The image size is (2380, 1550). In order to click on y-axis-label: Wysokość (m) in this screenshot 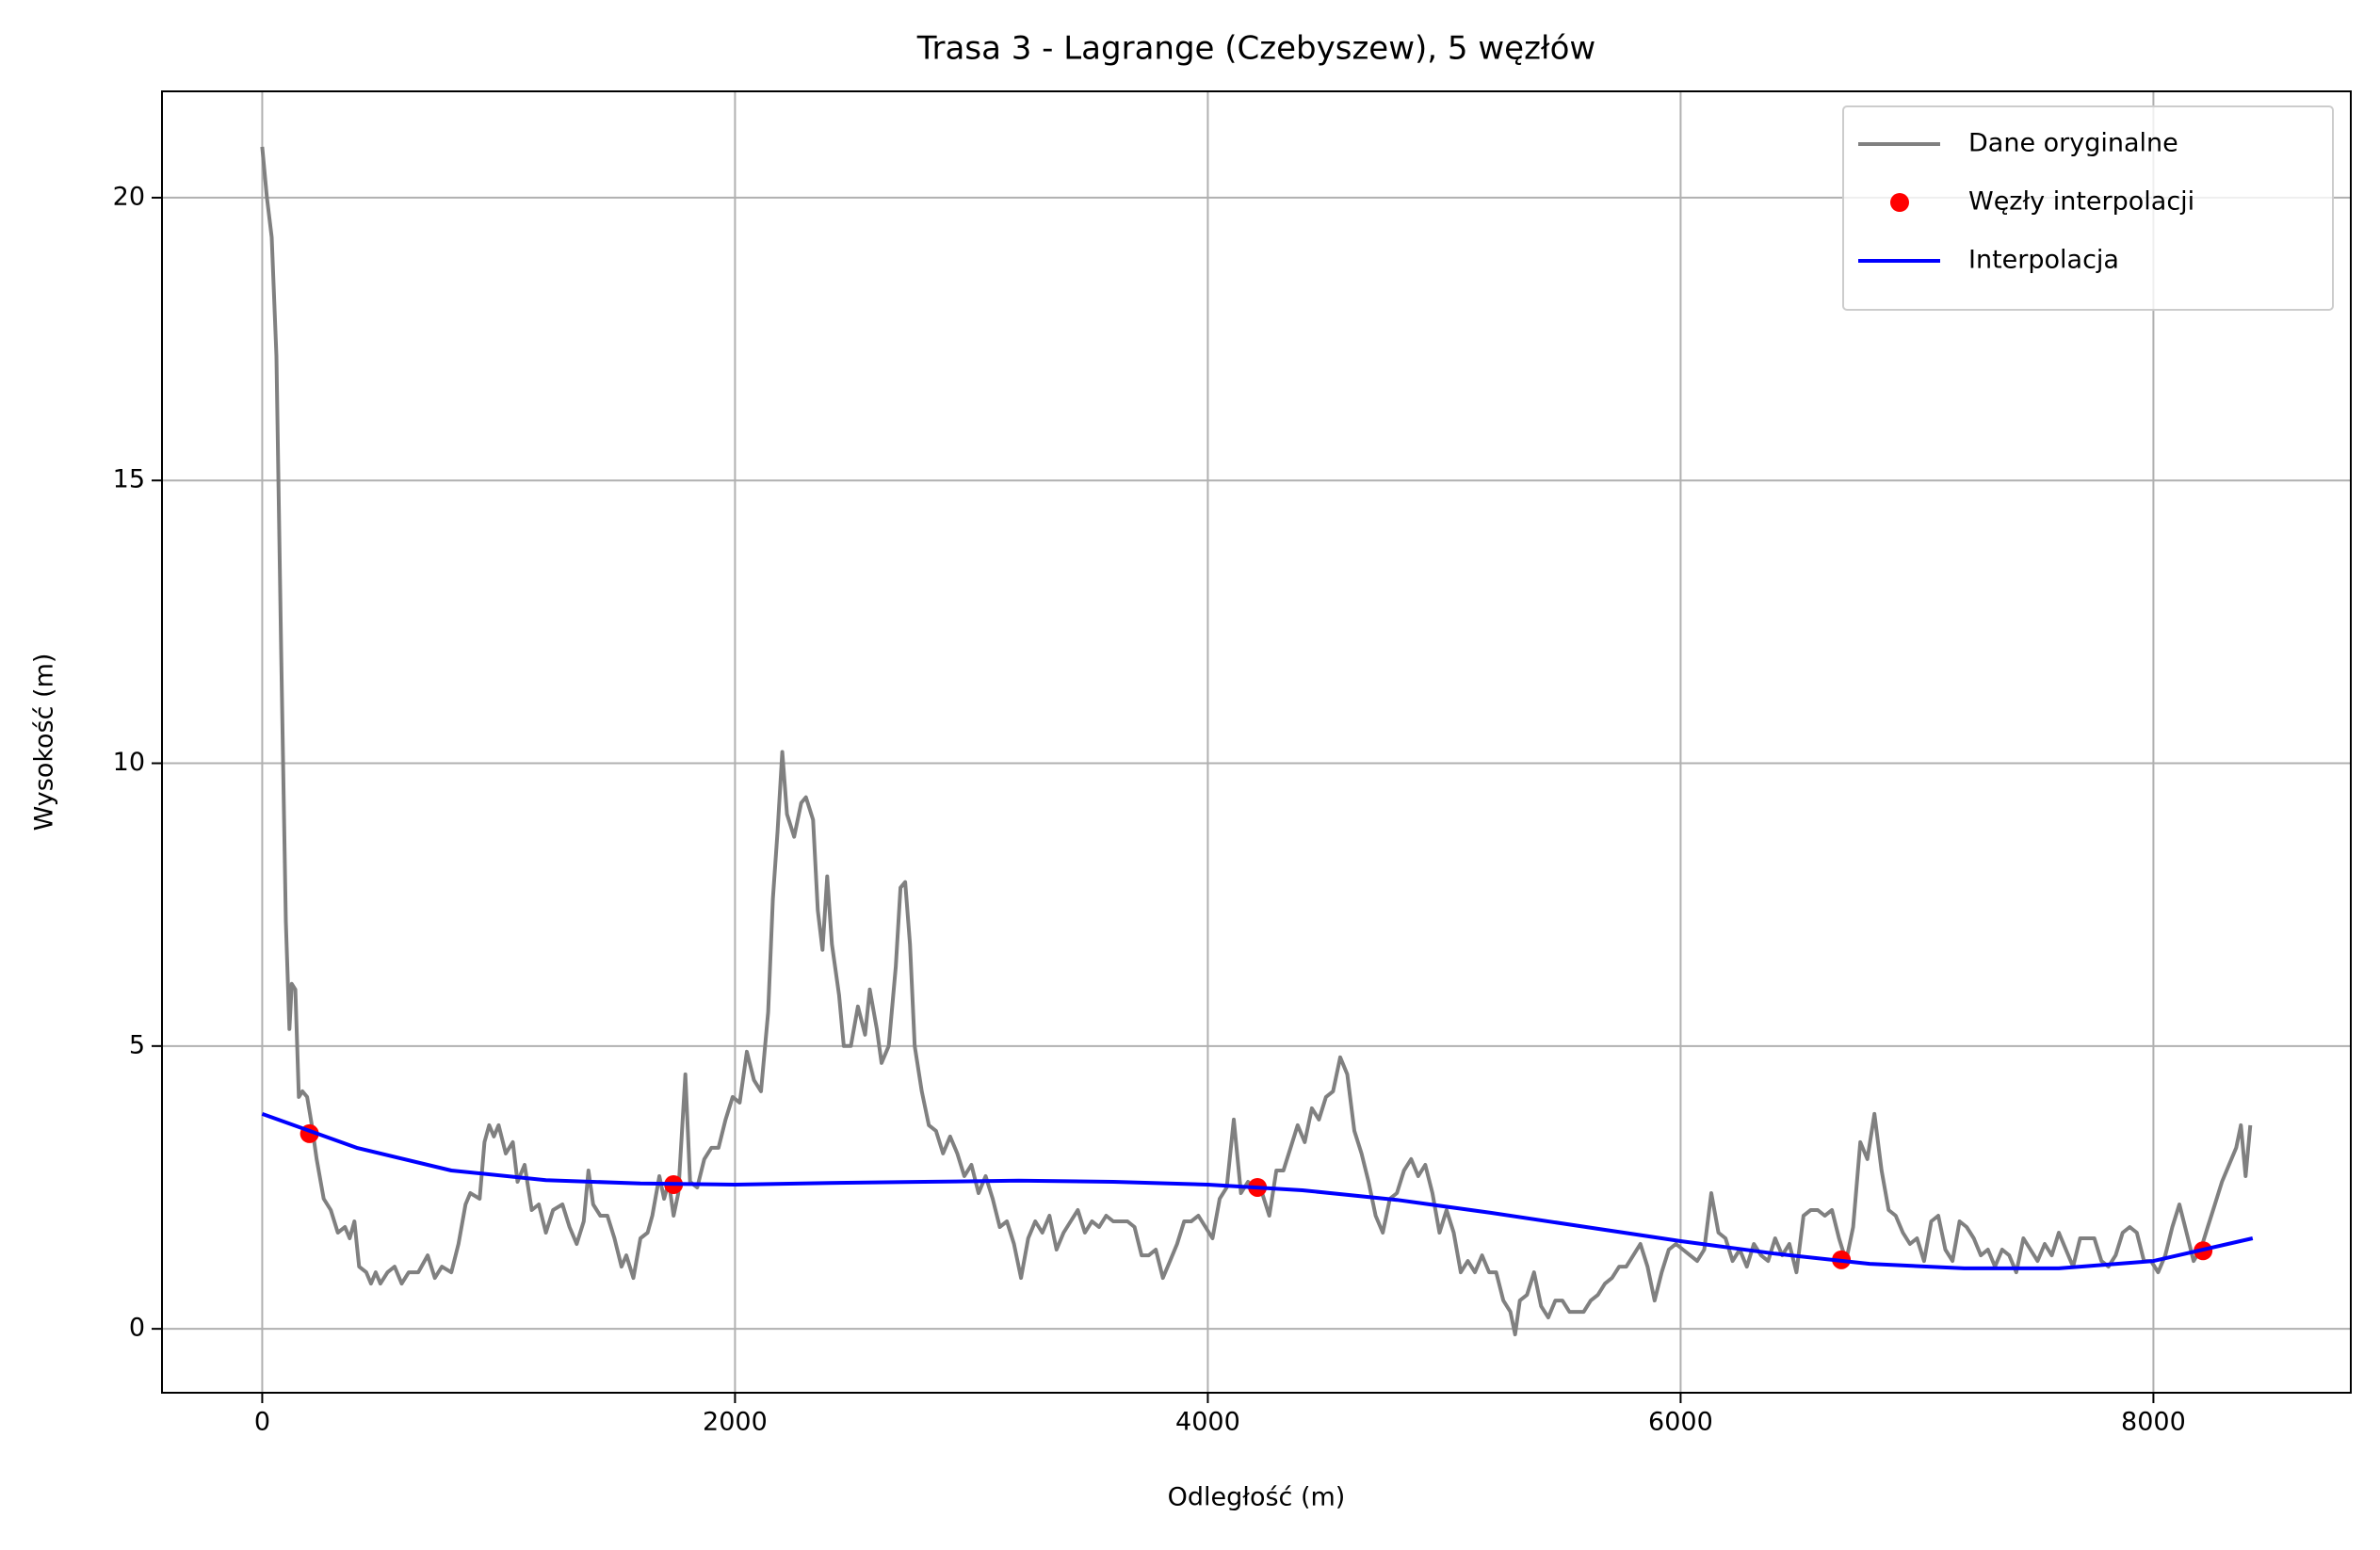, I will do `click(44, 743)`.